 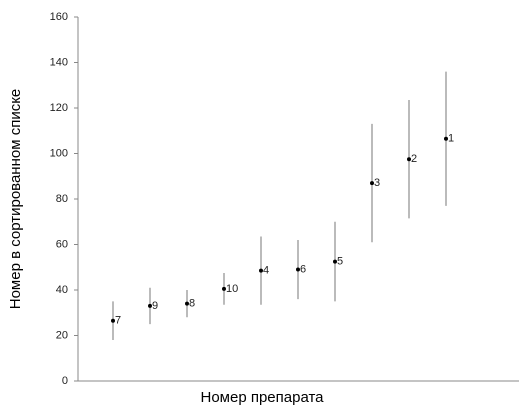 What do you see at coordinates (15, 199) in the screenshot?
I see `y-axis-title: Номер в сортированном списке` at bounding box center [15, 199].